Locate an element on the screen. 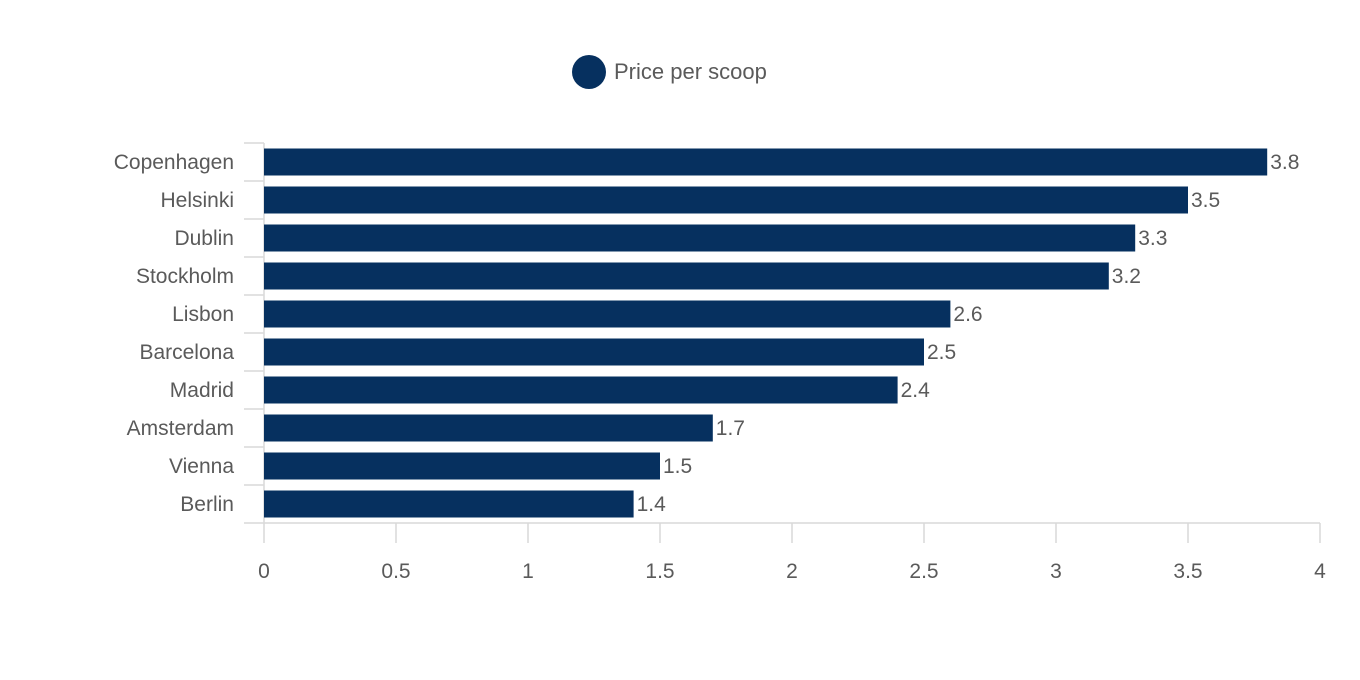 The width and height of the screenshot is (1360, 680). data-label: 2.5 is located at coordinates (941, 352).